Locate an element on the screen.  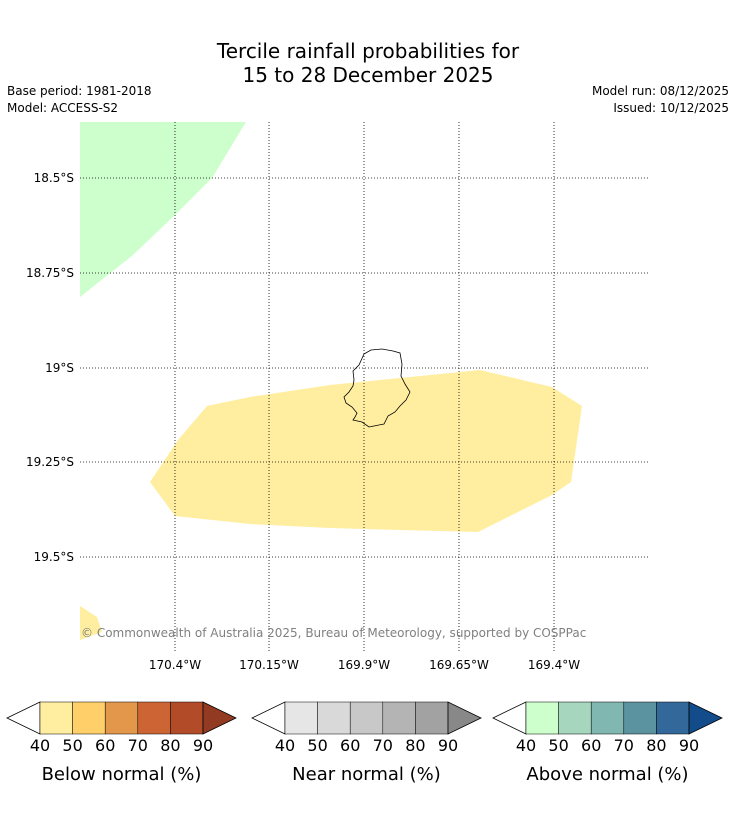
above-normal-tick-50: 50 is located at coordinates (558, 745).